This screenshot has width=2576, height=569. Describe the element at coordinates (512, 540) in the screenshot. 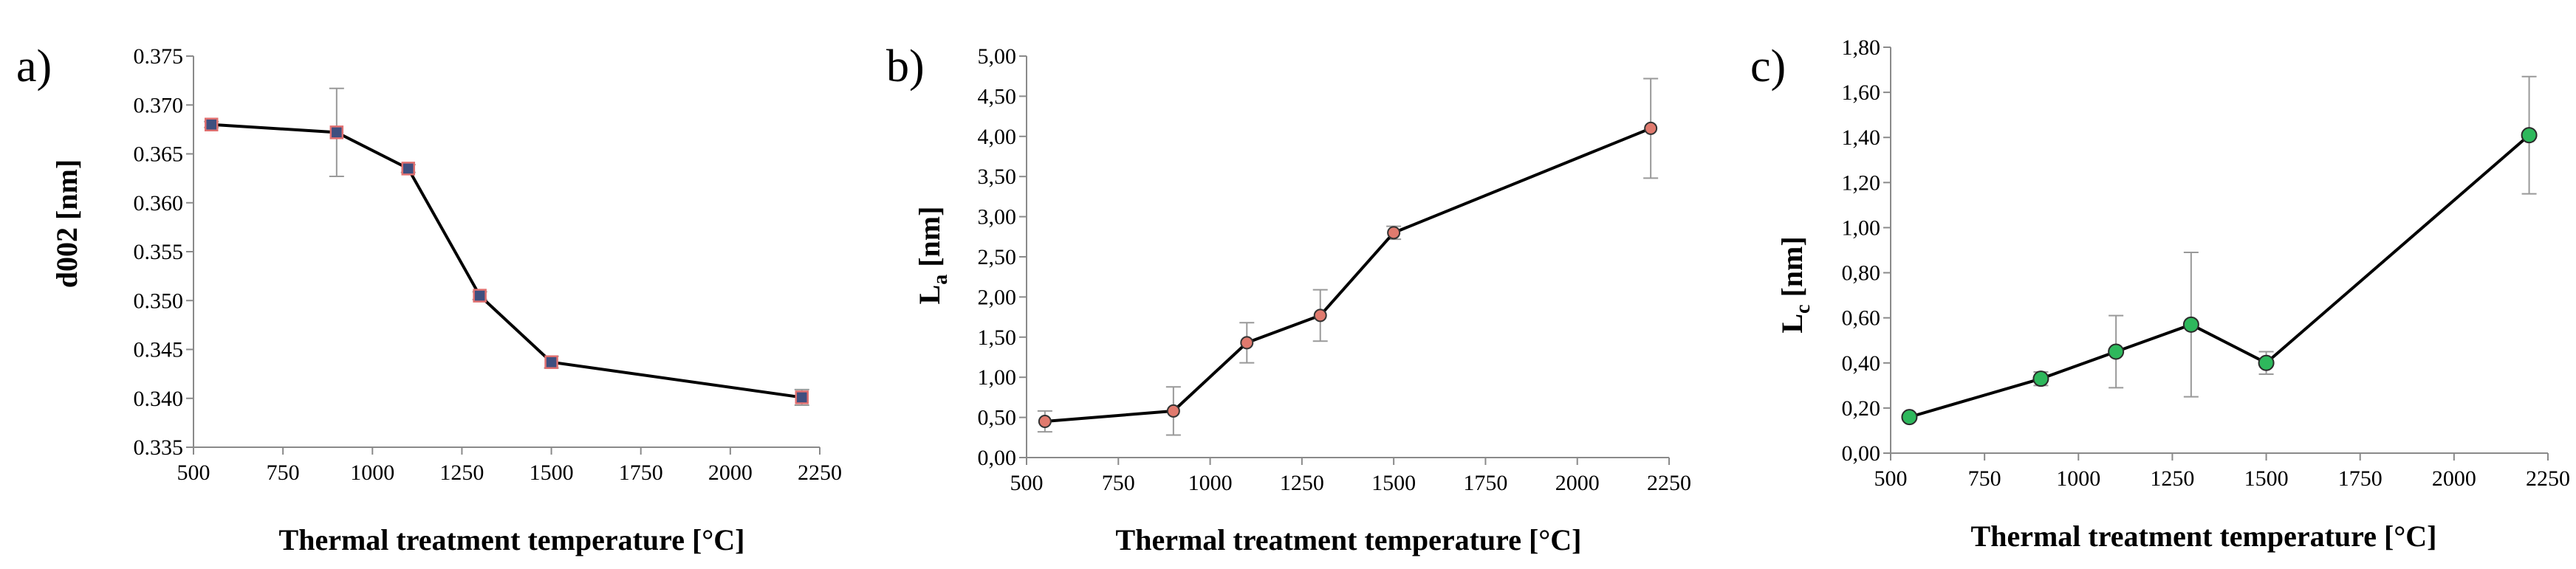

I see `panel-a-xlabel: Thermal treatment temperature [°C]` at that location.